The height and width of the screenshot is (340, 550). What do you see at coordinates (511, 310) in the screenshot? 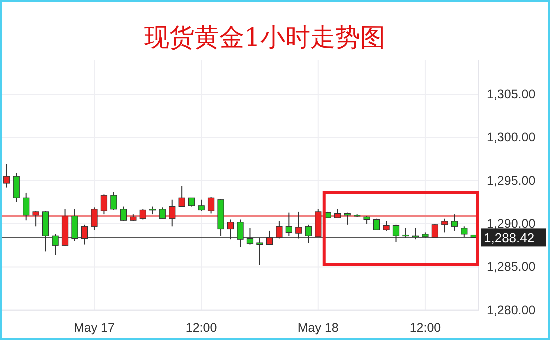
I see `y-tick-label: 1,280.00` at bounding box center [511, 310].